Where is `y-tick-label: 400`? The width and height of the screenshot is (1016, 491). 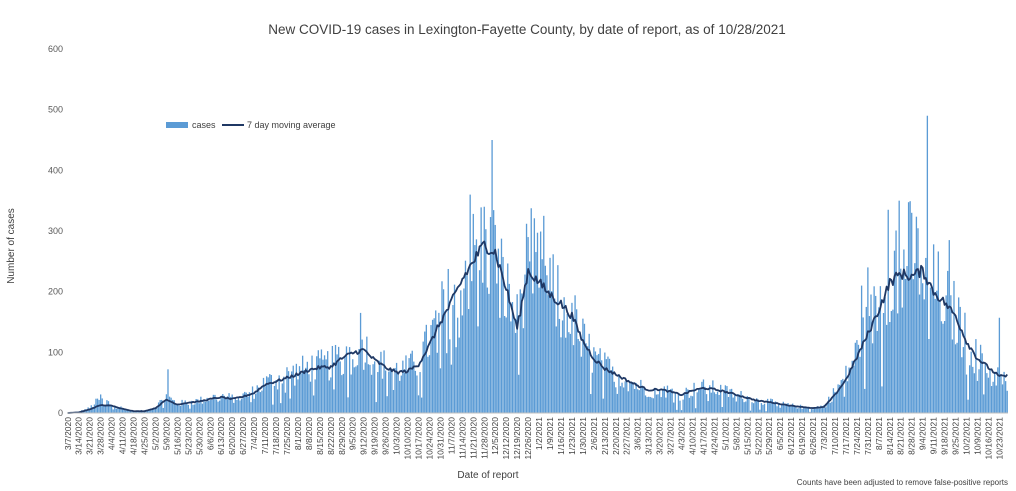 y-tick-label: 400 is located at coordinates (55, 170).